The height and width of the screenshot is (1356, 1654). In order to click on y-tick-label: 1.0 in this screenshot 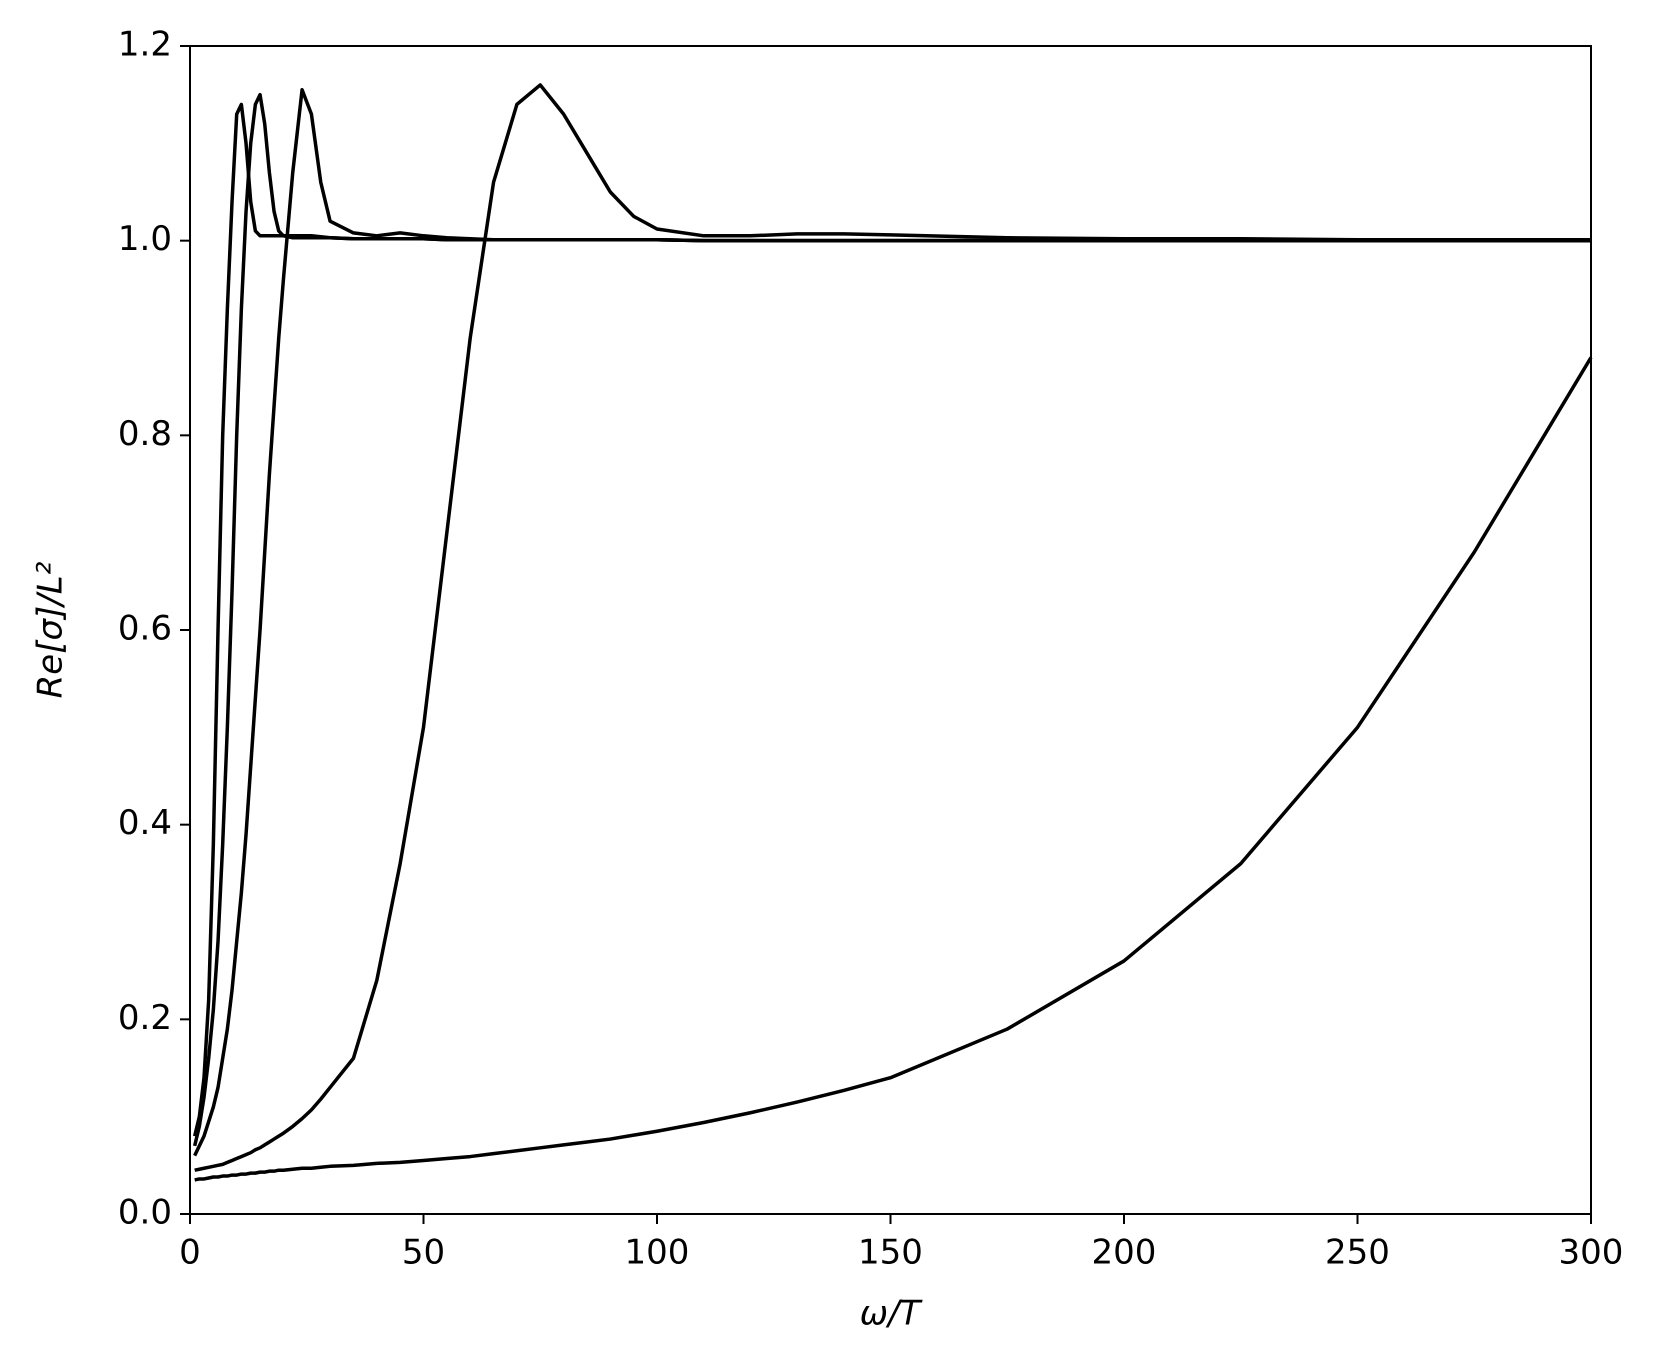, I will do `click(145, 239)`.